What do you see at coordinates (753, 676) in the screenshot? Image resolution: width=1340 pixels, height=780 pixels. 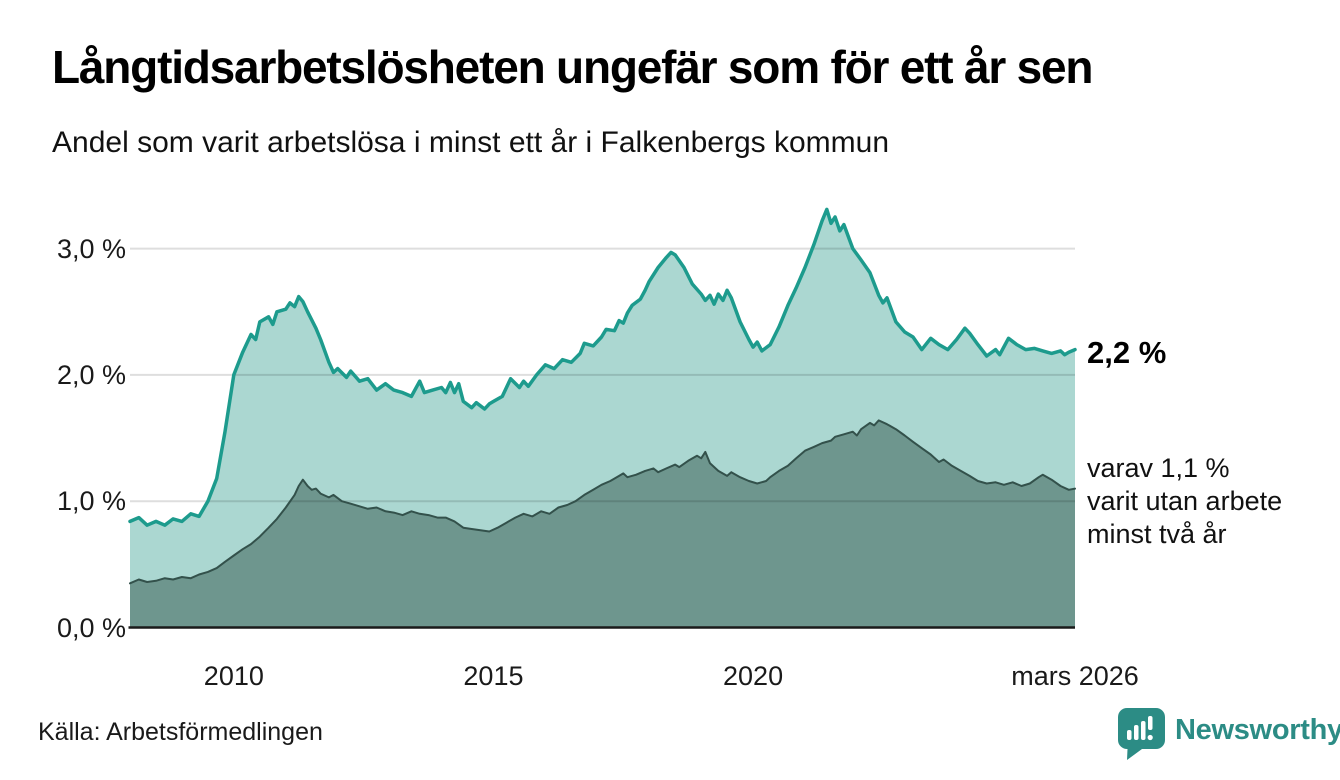 I see `x-axis-tick-label: 2020` at bounding box center [753, 676].